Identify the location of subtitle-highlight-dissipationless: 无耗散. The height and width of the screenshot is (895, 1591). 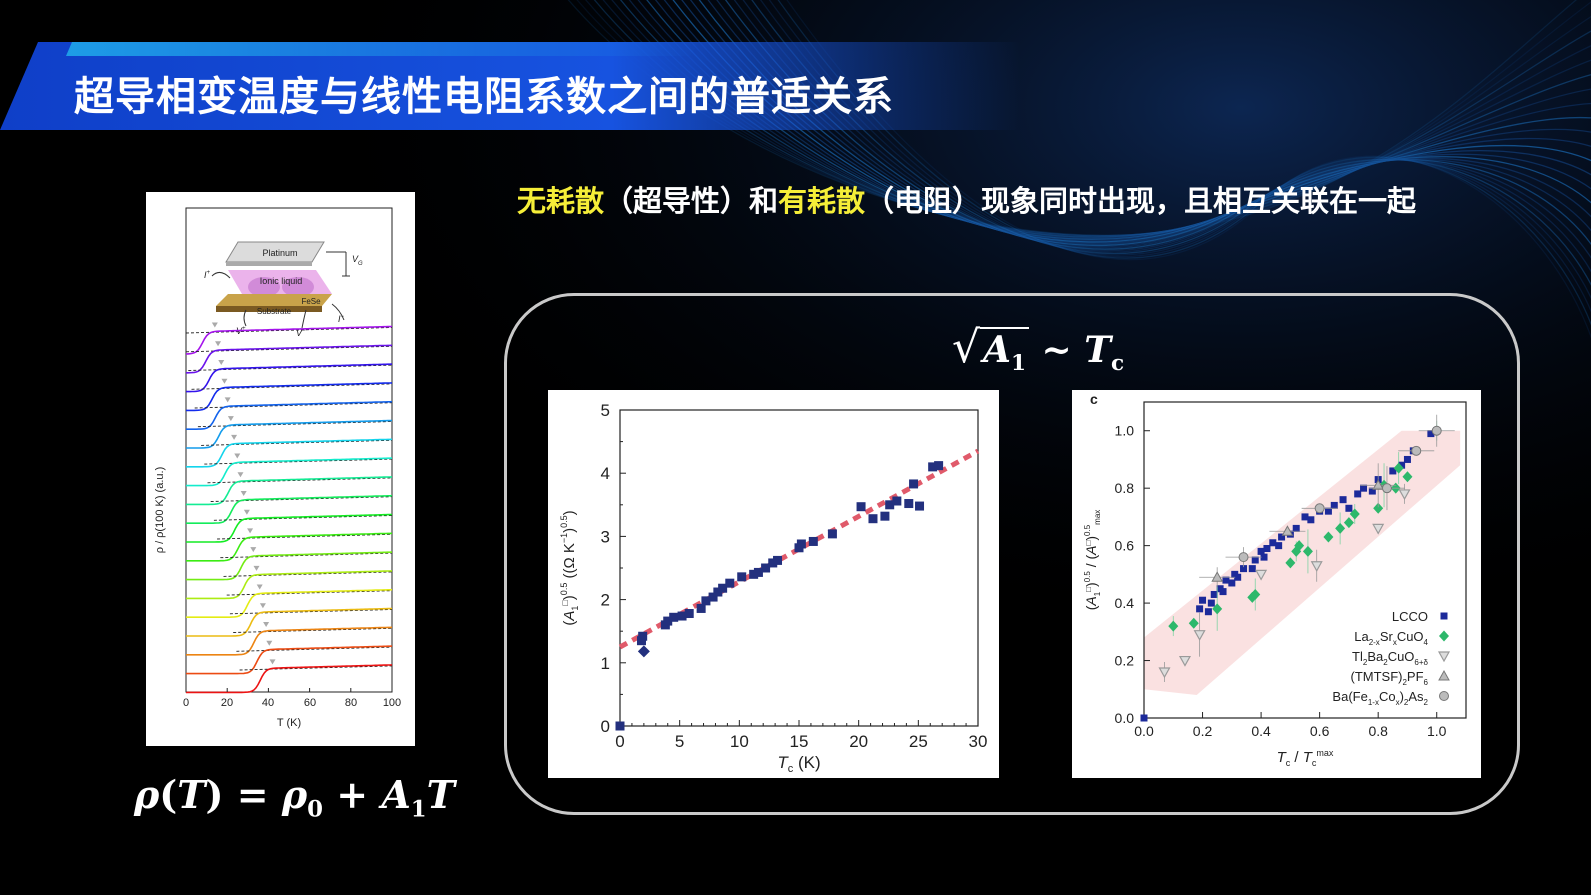
(561, 201).